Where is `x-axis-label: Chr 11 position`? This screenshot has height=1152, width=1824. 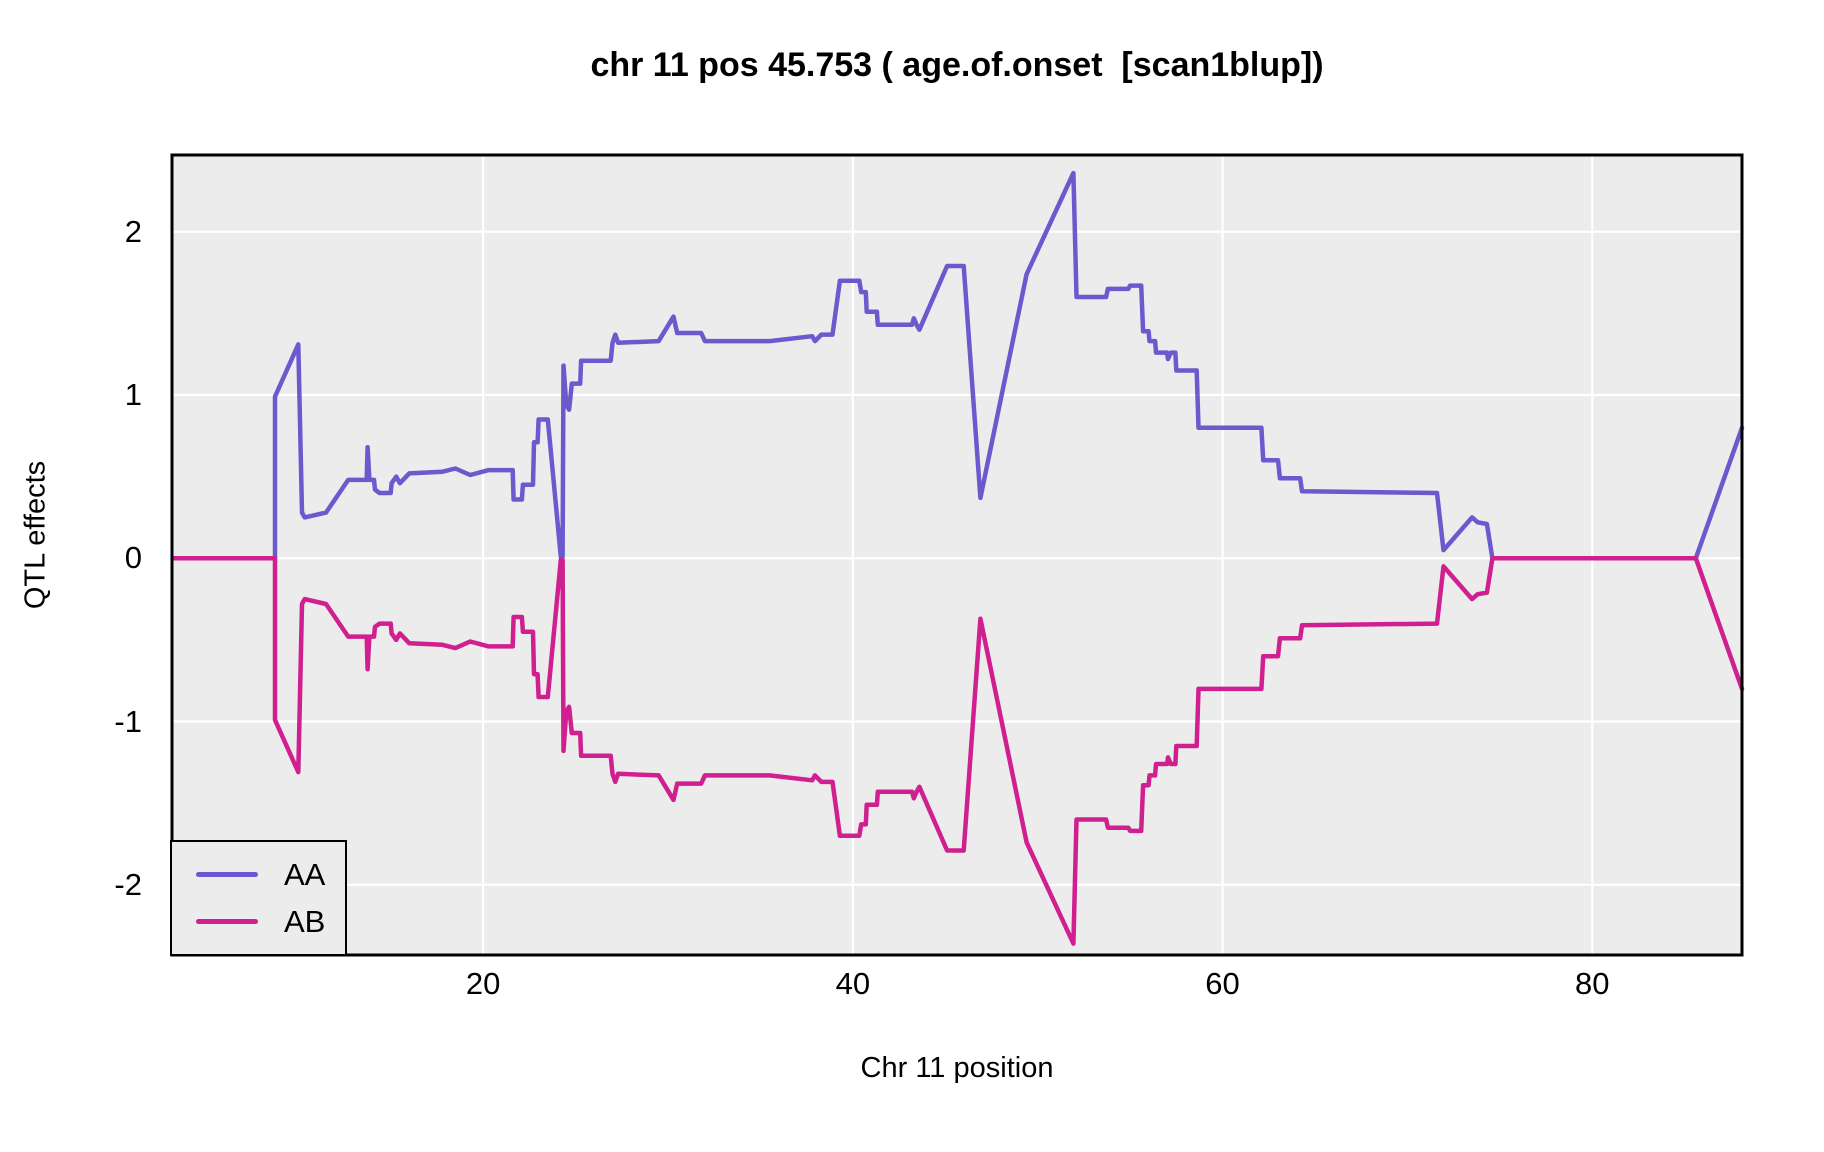 x-axis-label: Chr 11 position is located at coordinates (957, 1068).